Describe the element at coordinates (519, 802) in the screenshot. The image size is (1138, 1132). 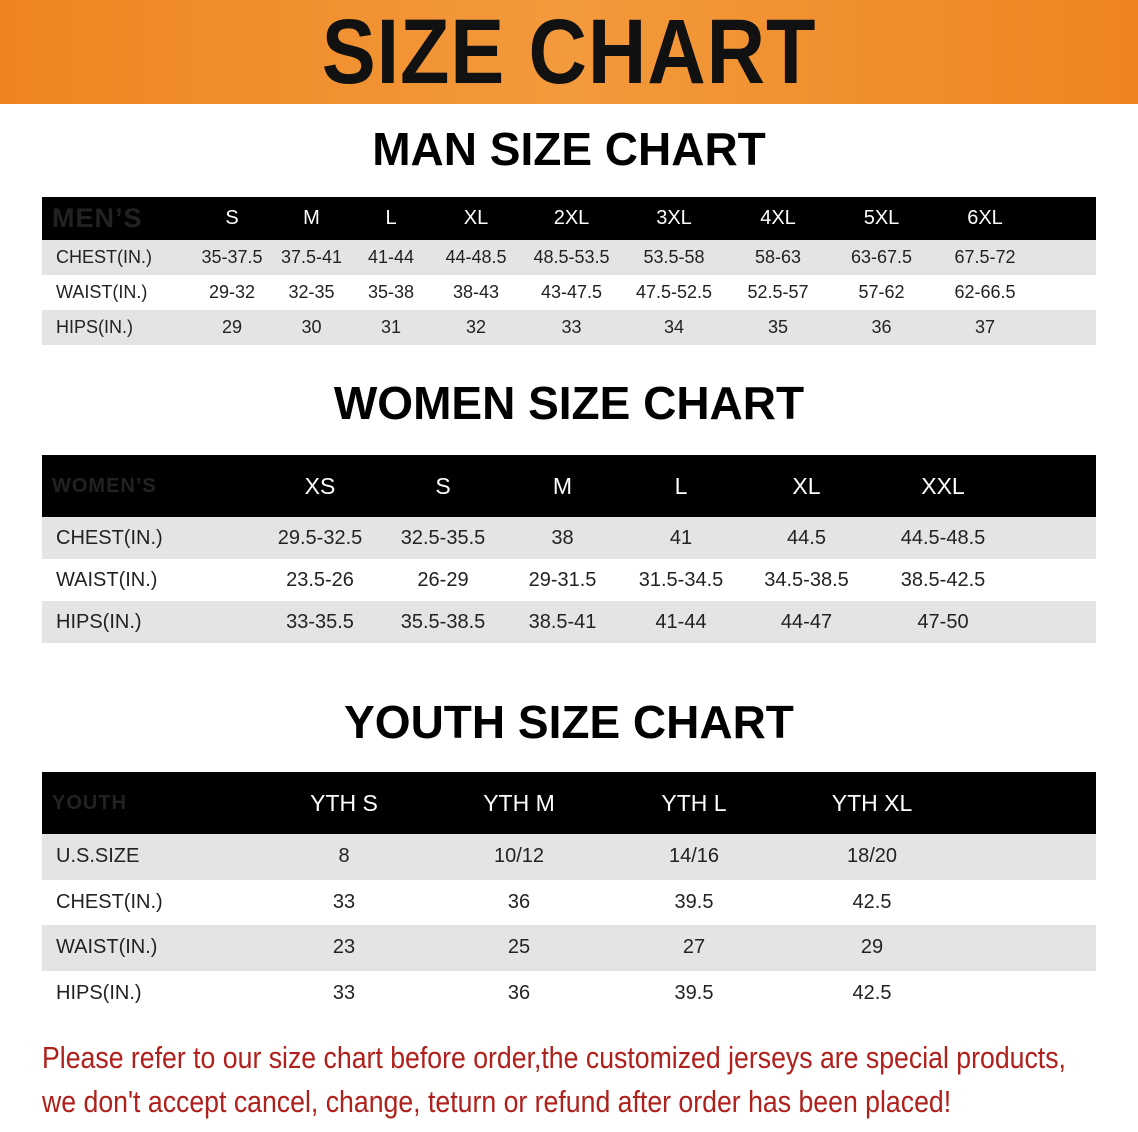
I see `size-header: YTH M` at that location.